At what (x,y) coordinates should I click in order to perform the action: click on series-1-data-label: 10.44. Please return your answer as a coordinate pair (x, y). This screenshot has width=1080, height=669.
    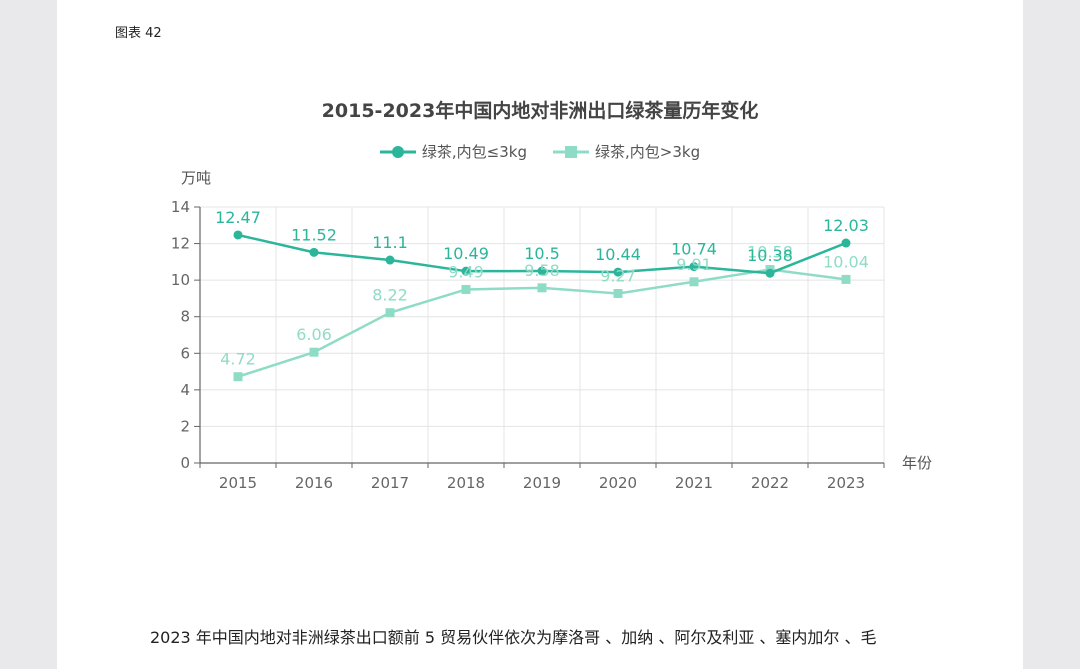
    Looking at the image, I should click on (618, 254).